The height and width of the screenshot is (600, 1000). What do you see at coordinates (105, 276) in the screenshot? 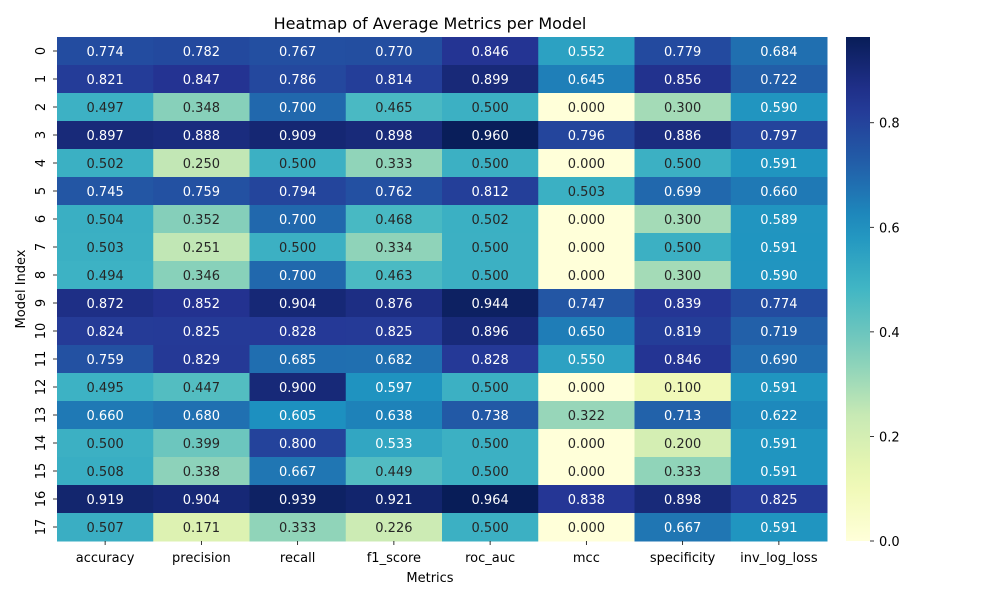
I see `cell-value-label: 0.494` at bounding box center [105, 276].